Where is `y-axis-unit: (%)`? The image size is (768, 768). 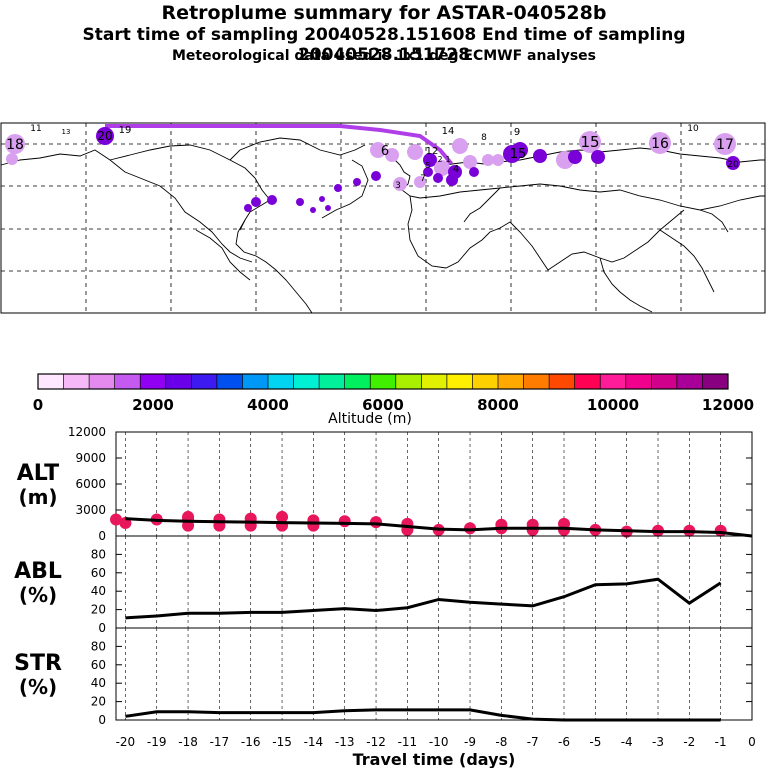
y-axis-unit: (%) is located at coordinates (38, 595).